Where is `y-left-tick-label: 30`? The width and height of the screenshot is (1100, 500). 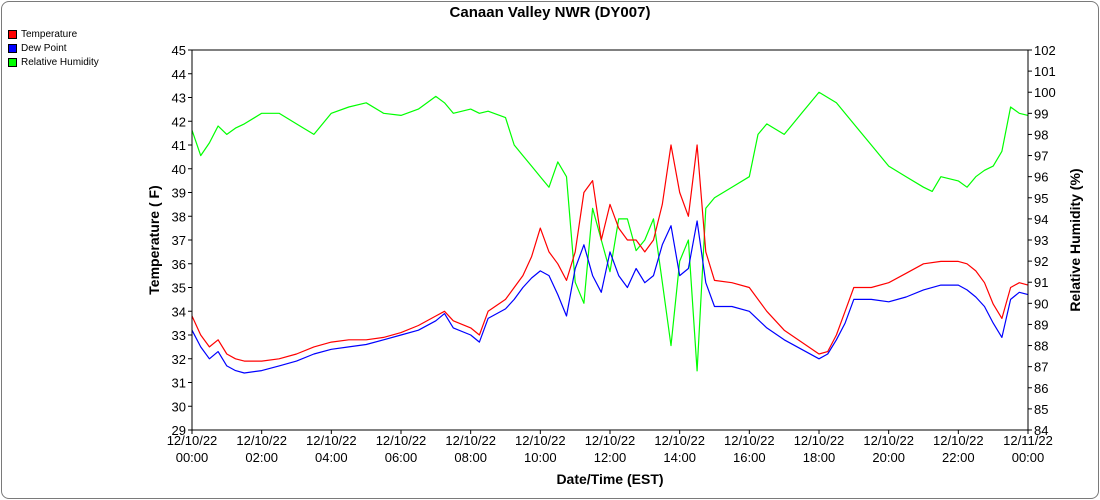
y-left-tick-label: 30 is located at coordinates (179, 406).